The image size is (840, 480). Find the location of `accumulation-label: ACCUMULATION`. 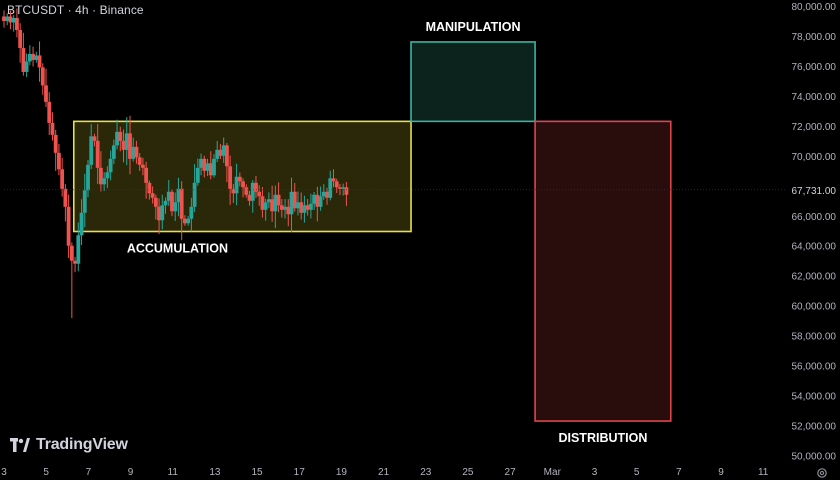

accumulation-label: ACCUMULATION is located at coordinates (177, 248).